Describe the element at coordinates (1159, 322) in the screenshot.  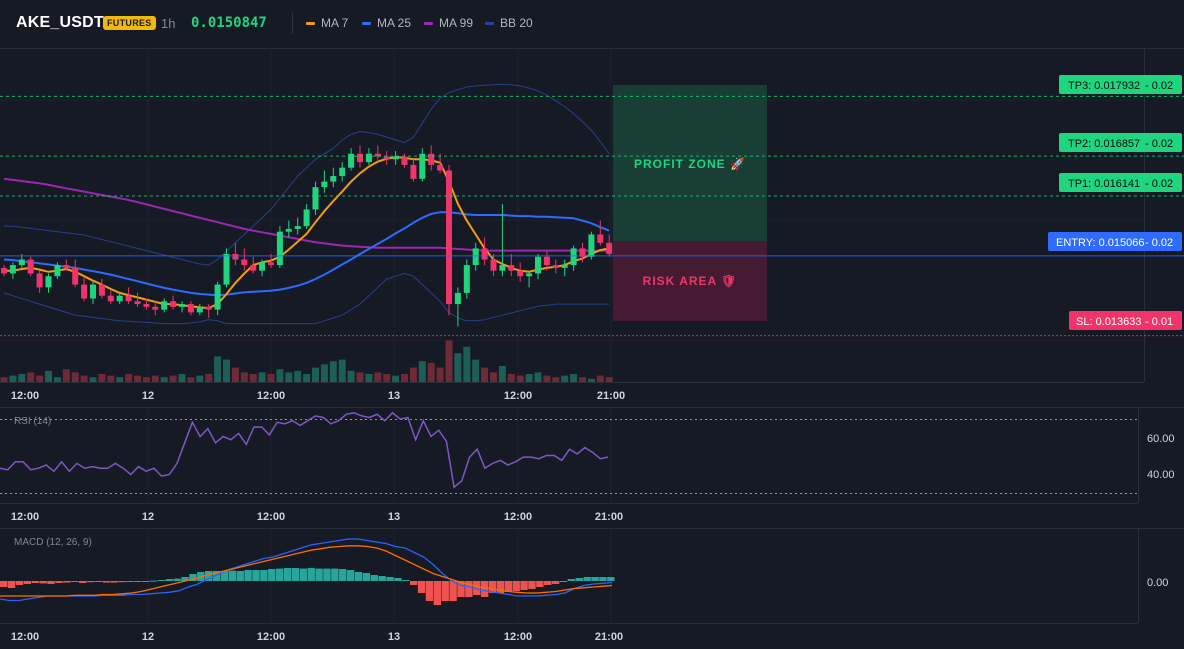
I see `sl-tag-pct: - 0.01` at that location.